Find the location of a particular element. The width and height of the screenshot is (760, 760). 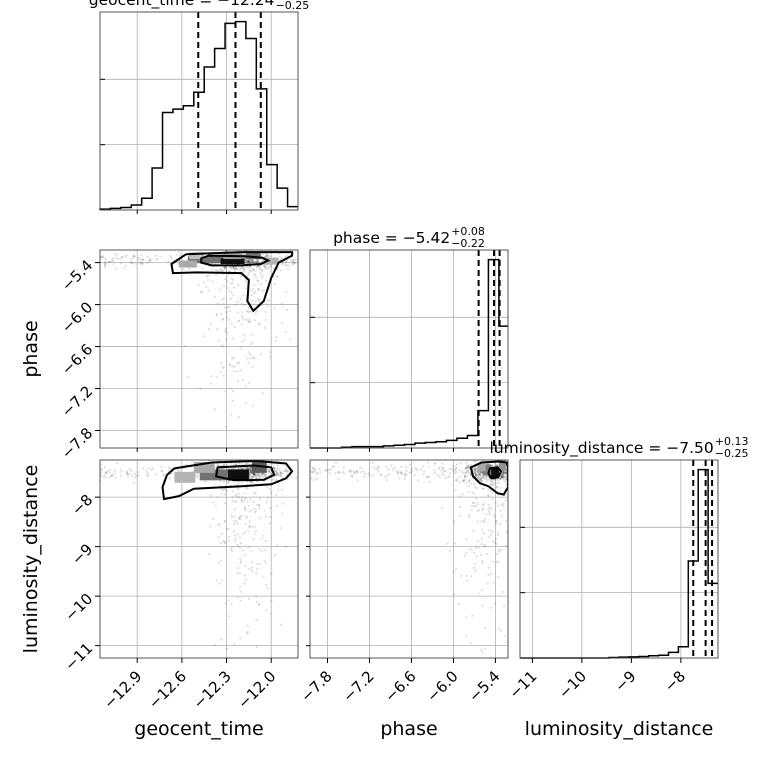

density-cell is located at coordinates (487, 470).